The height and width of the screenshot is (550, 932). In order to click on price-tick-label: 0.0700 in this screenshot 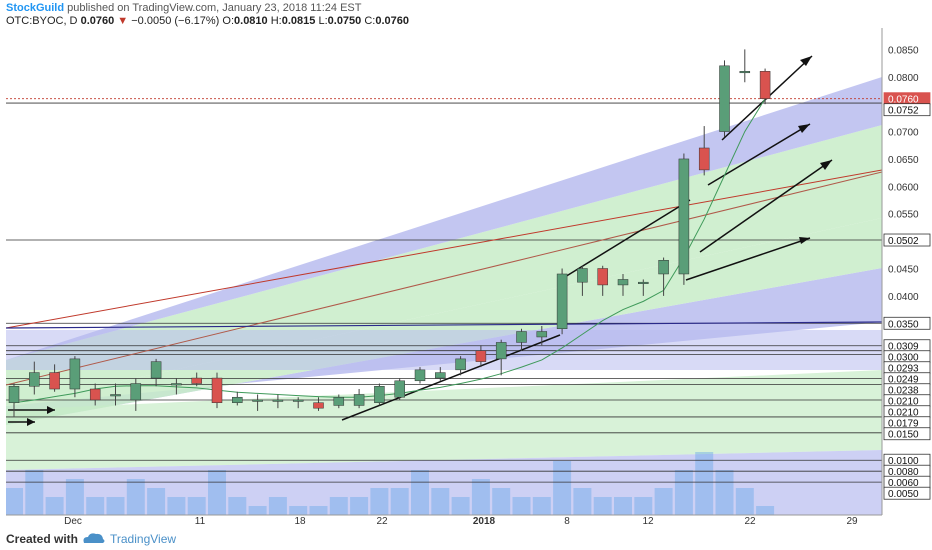, I will do `click(903, 133)`.